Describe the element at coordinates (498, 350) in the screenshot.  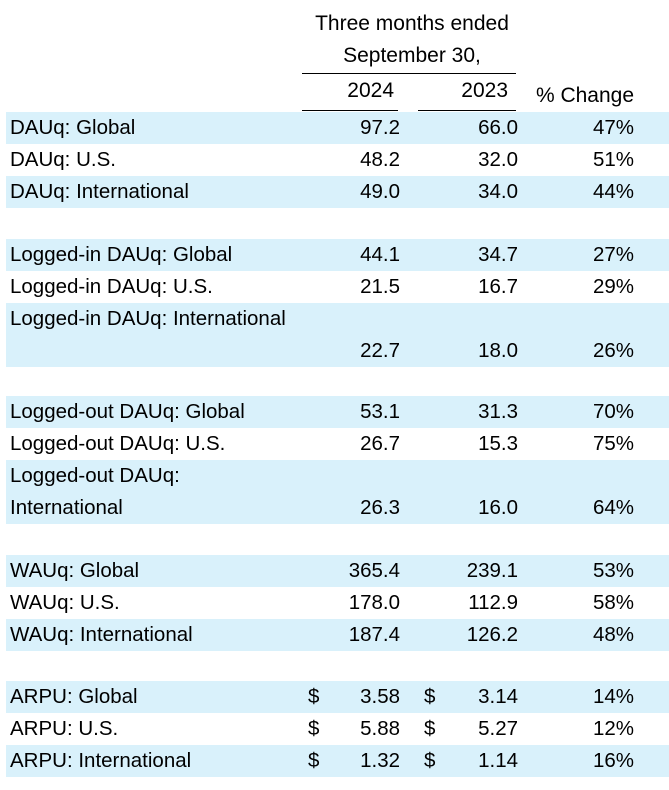
I see `value-2023: 18.0` at that location.